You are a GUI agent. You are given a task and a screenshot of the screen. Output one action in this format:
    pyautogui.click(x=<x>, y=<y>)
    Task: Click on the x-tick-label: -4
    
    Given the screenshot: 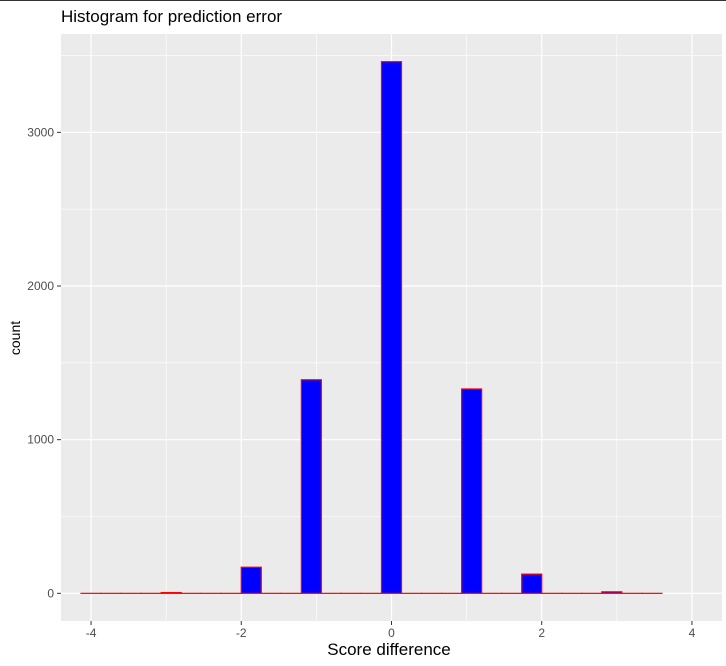 What is the action you would take?
    pyautogui.click(x=91, y=633)
    